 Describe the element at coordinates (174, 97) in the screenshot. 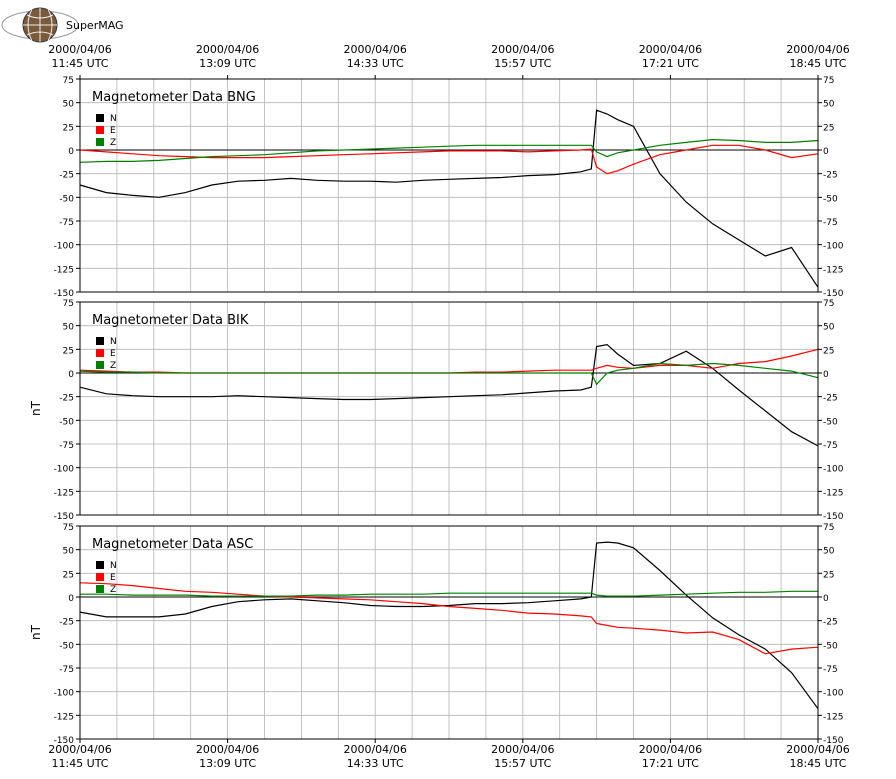

I see `panel-title: Magnetometer Data BNG` at that location.